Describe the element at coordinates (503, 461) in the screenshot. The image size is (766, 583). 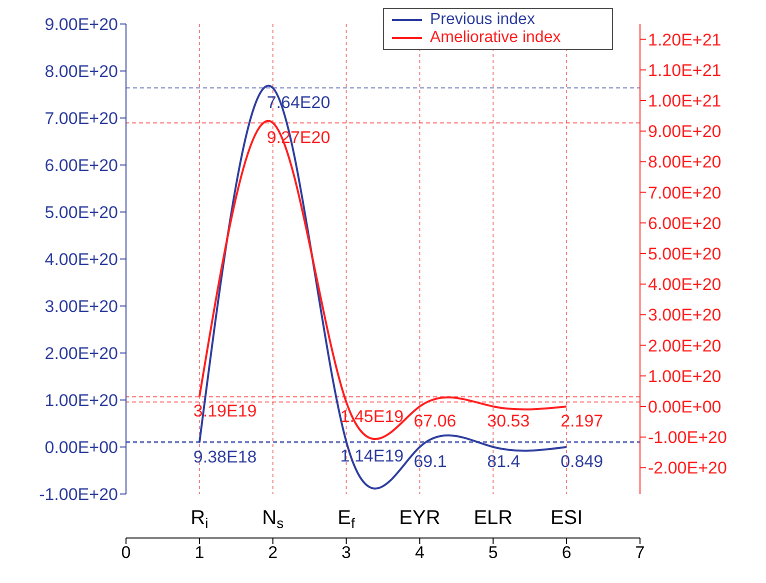
I see `data-label: 81.4` at that location.